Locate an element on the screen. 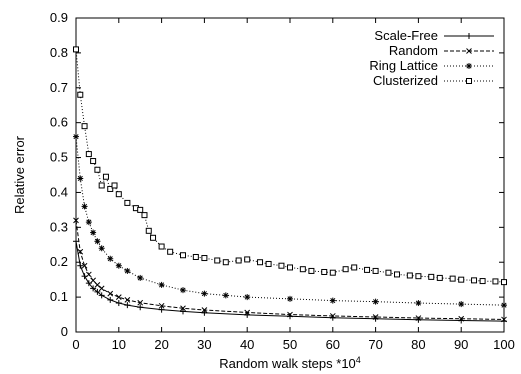  legend-label: Clusterized is located at coordinates (405, 80).